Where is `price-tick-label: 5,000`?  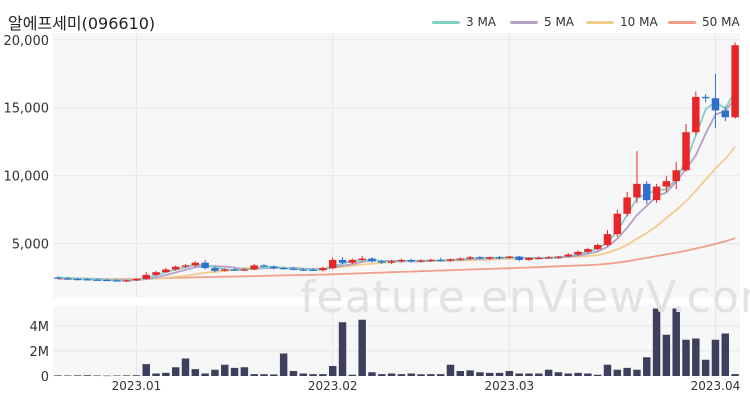
price-tick-label: 5,000 is located at coordinates (30, 245).